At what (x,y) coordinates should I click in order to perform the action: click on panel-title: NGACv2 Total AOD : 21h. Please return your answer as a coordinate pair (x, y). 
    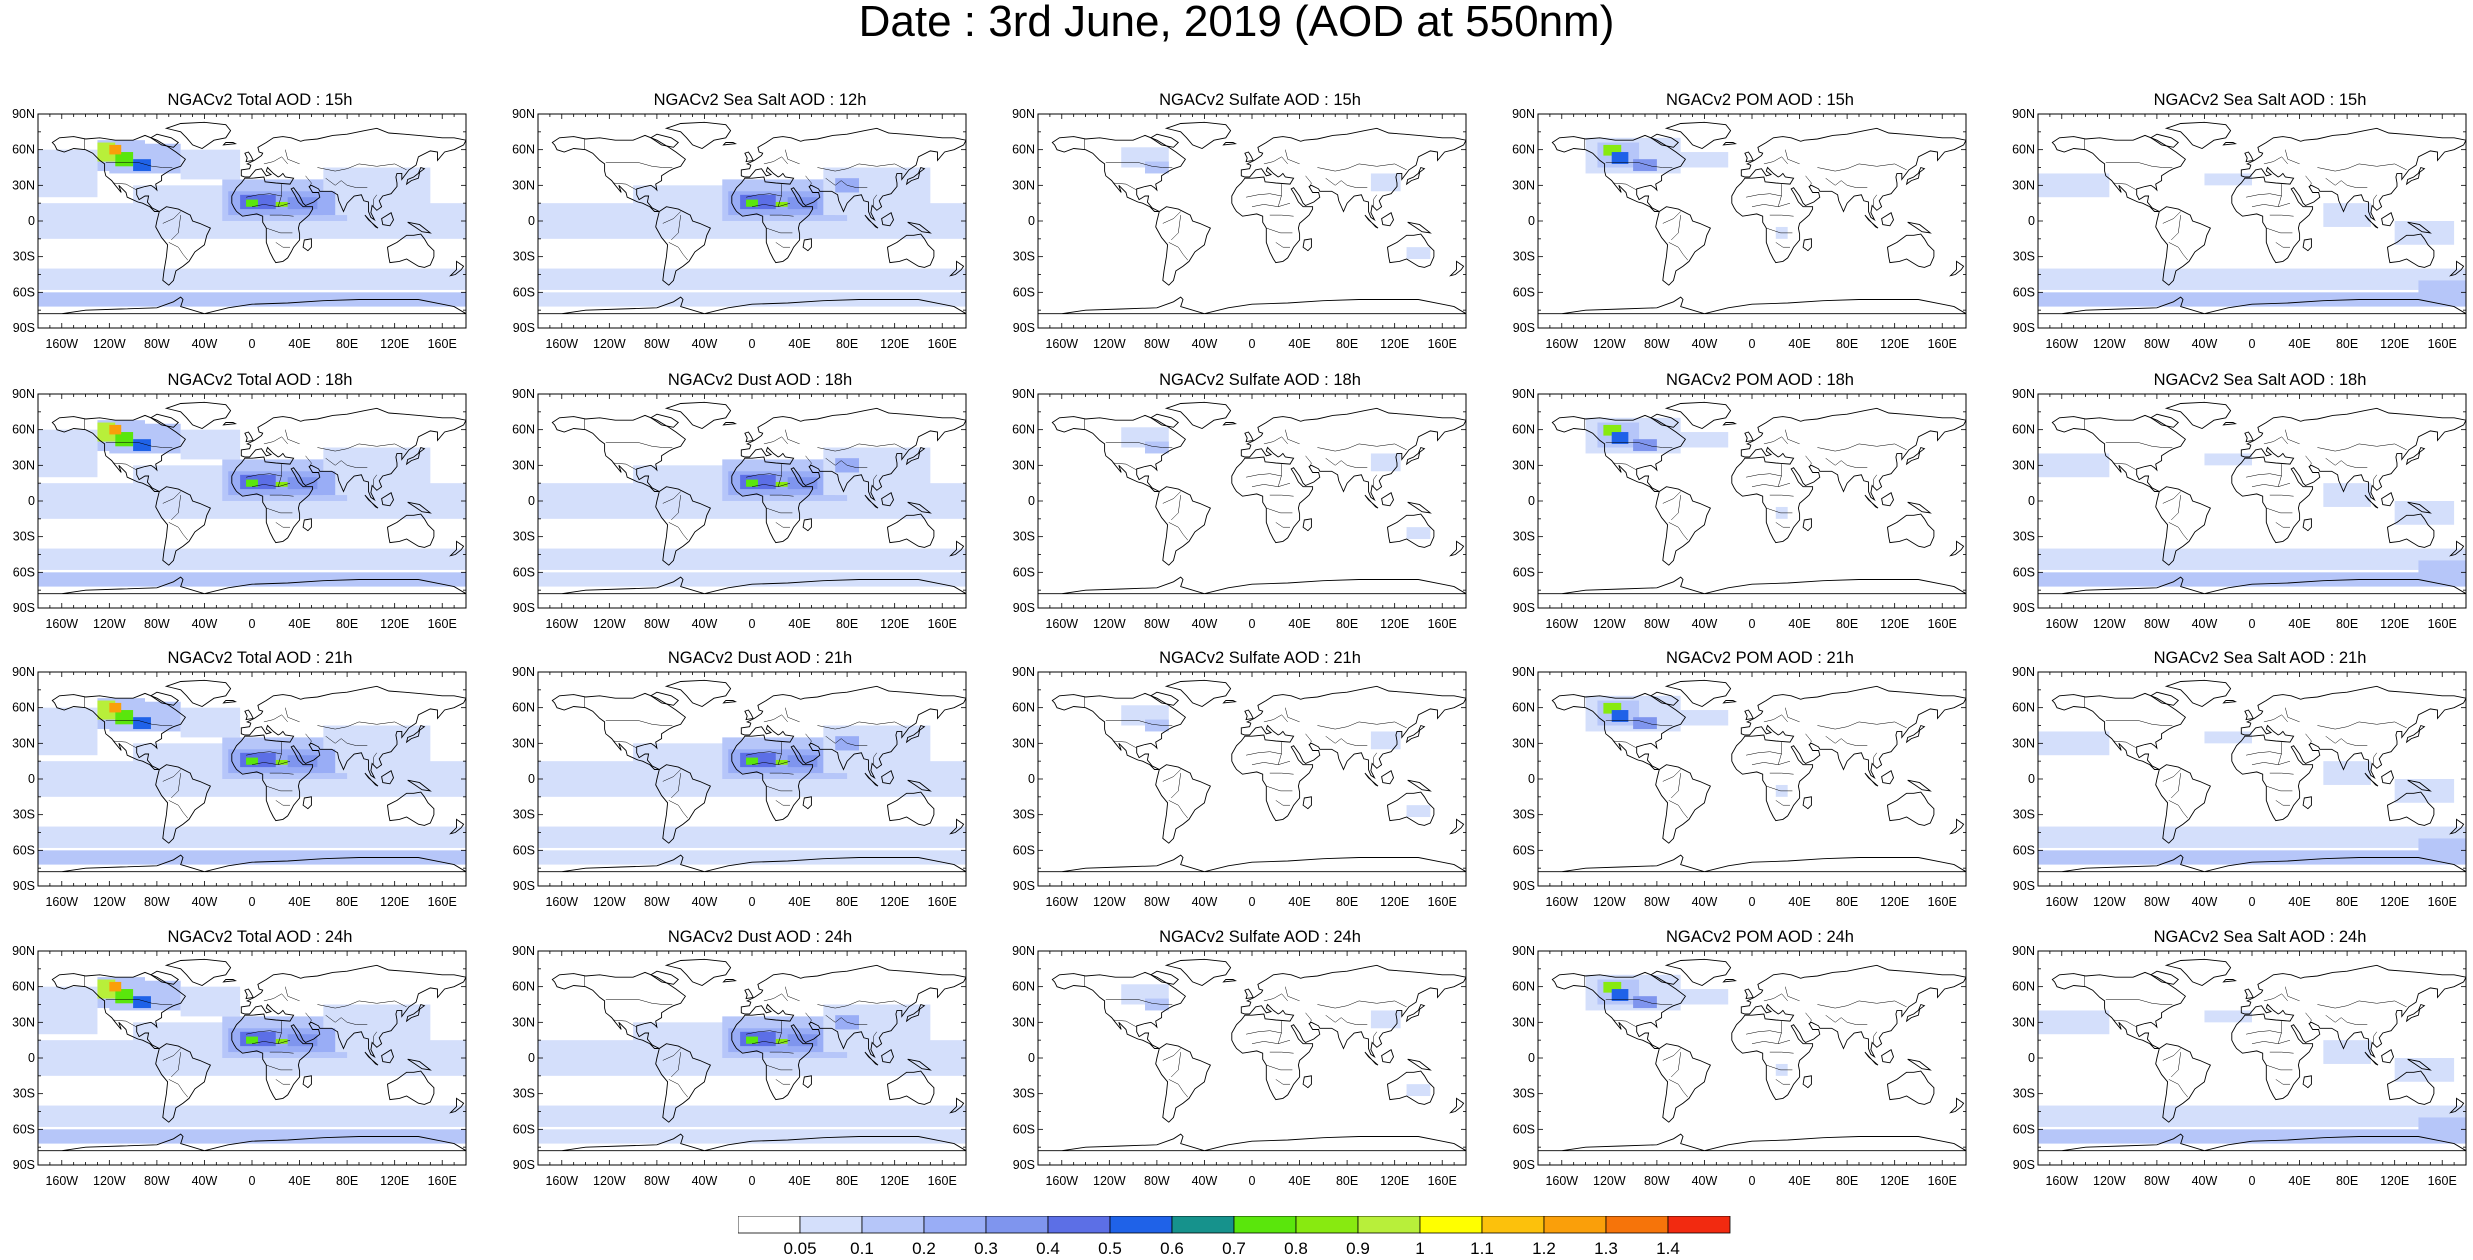
    Looking at the image, I should click on (260, 658).